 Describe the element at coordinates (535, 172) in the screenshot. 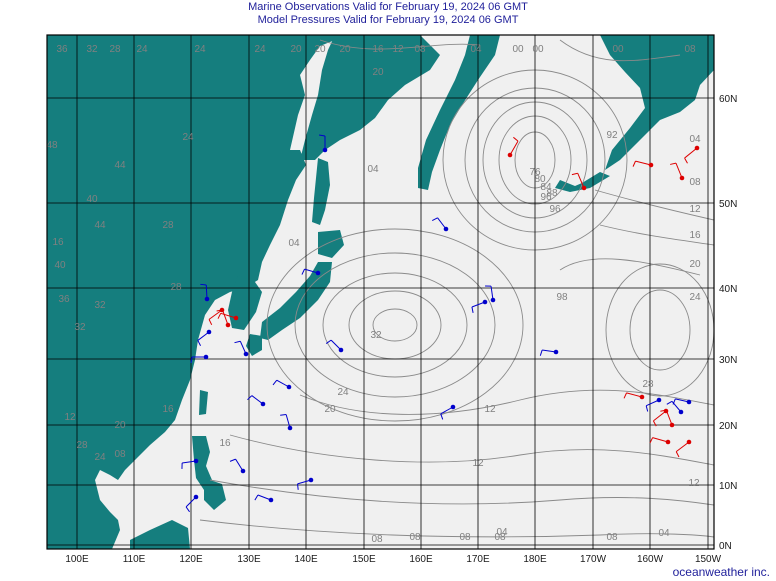

I see `isobar-label: 76` at that location.